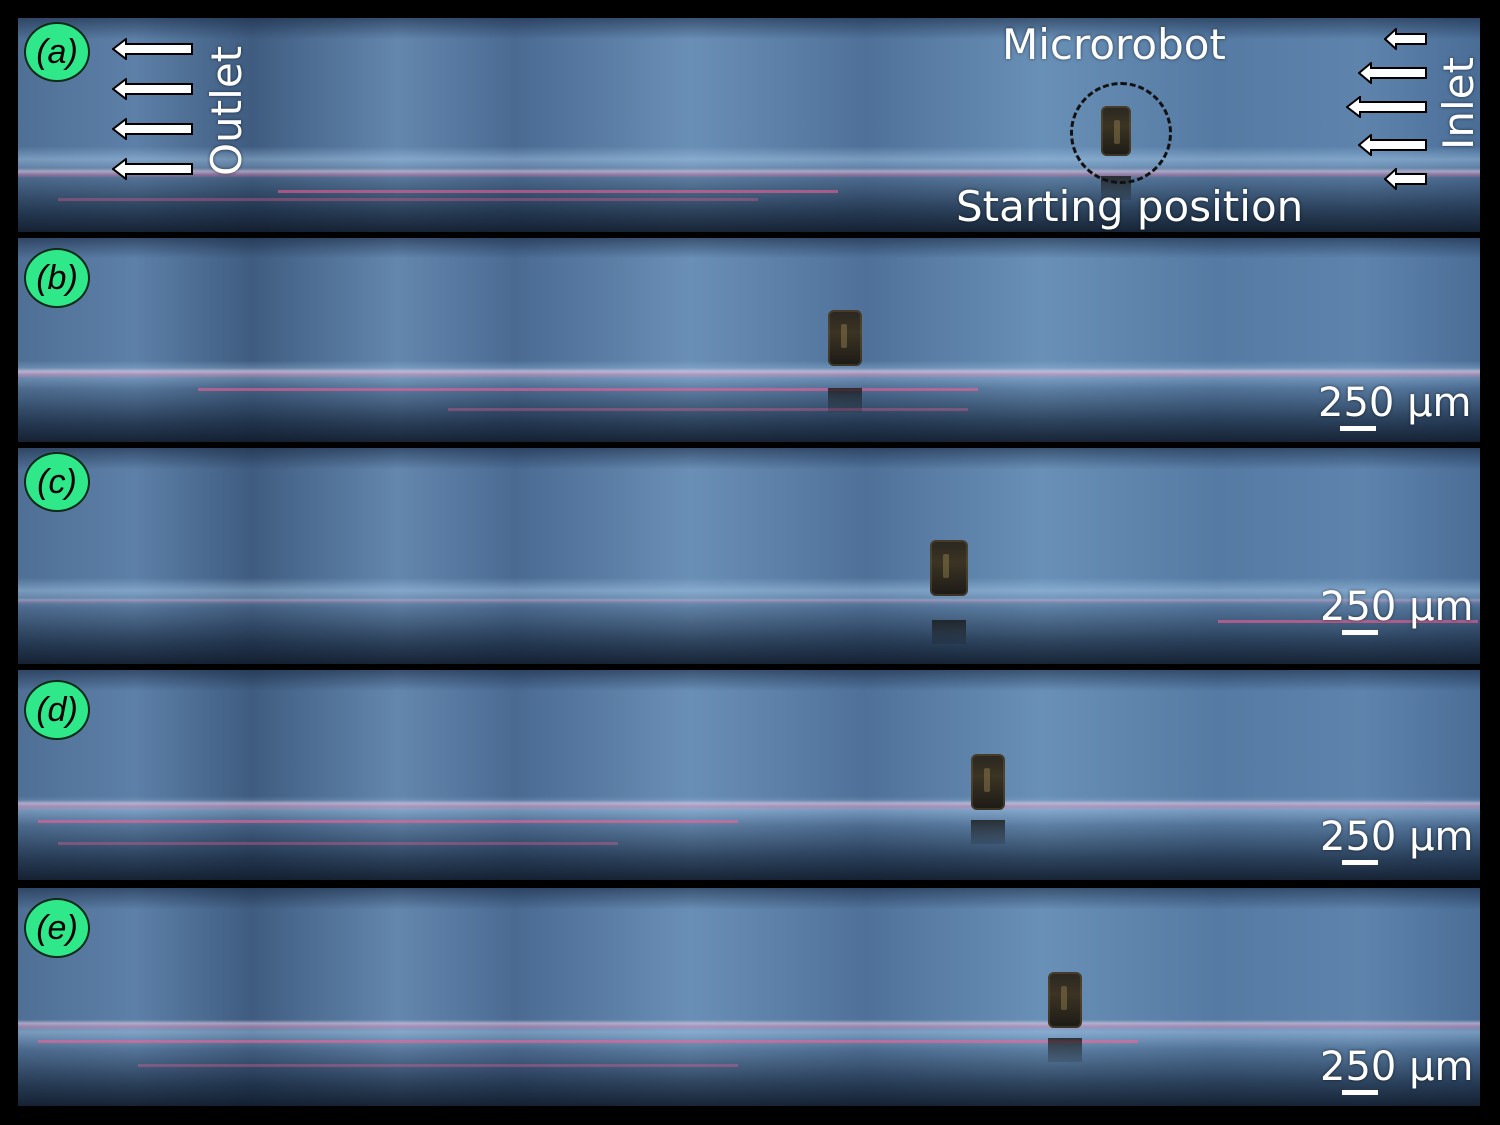 The image size is (1500, 1125). I want to click on outlet-label: Outlet, so click(226, 110).